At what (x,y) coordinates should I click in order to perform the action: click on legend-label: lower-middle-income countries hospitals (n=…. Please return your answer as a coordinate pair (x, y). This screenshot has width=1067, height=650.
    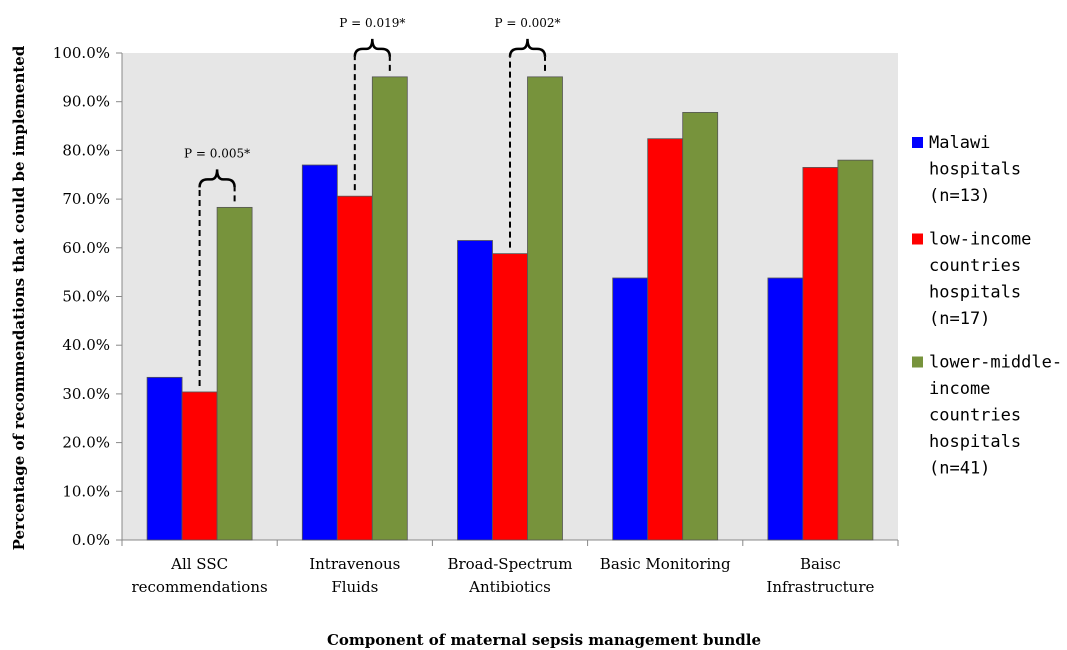
    Looking at the image, I should click on (995, 416).